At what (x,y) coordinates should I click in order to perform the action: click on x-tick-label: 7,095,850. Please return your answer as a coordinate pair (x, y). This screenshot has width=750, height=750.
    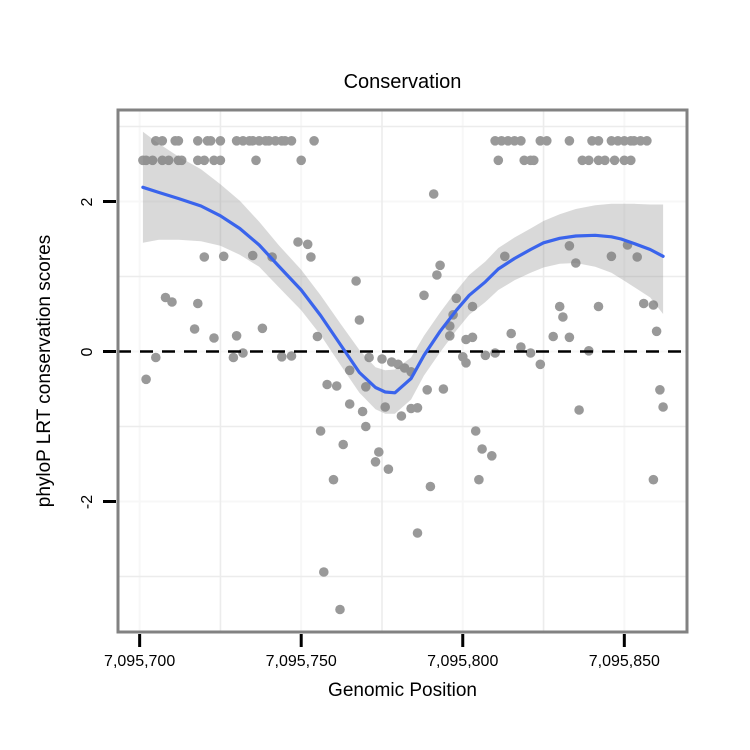
    Looking at the image, I should click on (624, 661).